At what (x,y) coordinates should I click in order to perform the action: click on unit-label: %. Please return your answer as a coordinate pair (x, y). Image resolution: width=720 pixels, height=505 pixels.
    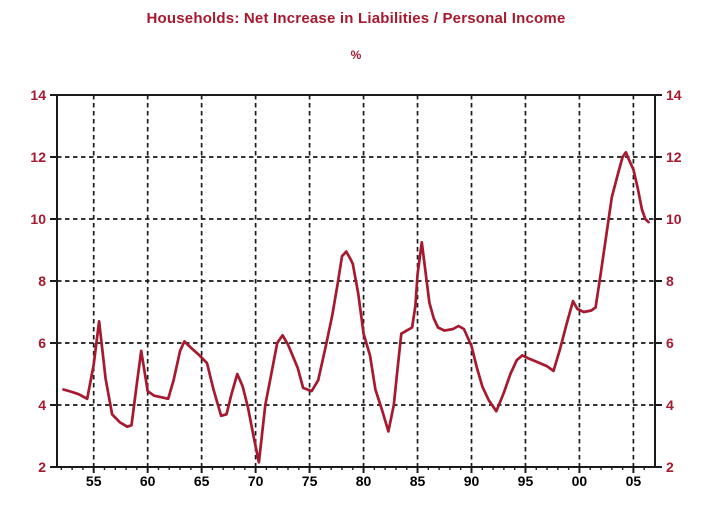
    Looking at the image, I should click on (356, 55).